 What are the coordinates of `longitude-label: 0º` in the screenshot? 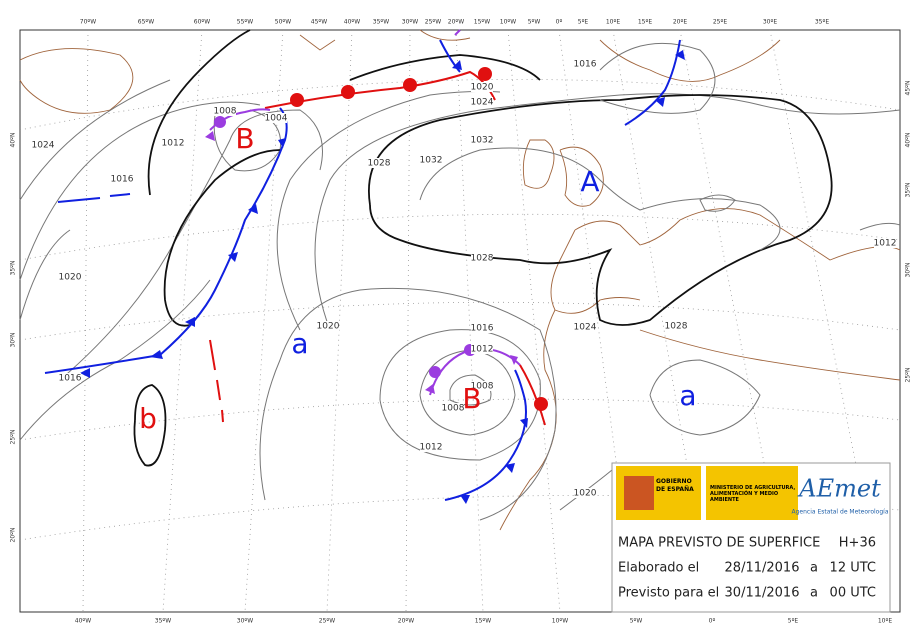 It's located at (559, 22).